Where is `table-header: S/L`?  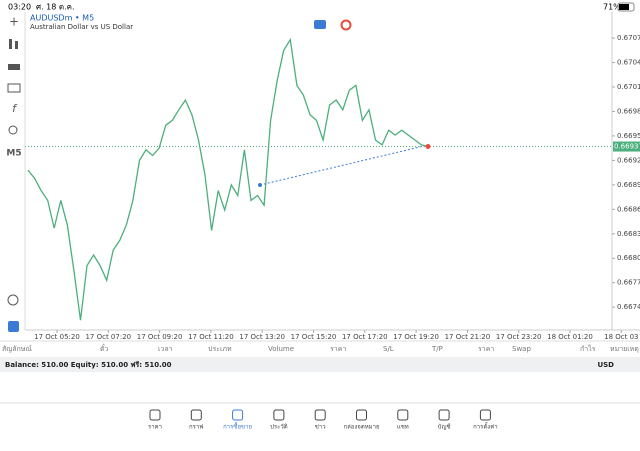
table-header: S/L is located at coordinates (388, 349).